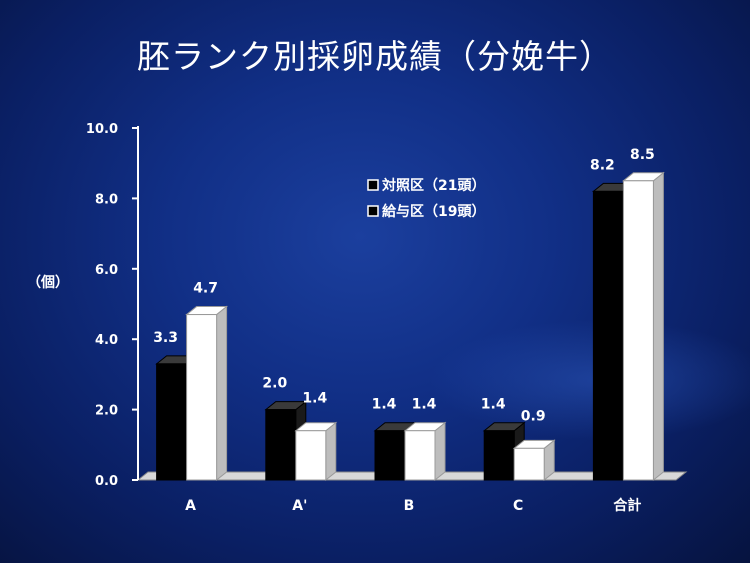 This screenshot has width=750, height=563. What do you see at coordinates (106, 199) in the screenshot?
I see `y-tick-label: 8.0` at bounding box center [106, 199].